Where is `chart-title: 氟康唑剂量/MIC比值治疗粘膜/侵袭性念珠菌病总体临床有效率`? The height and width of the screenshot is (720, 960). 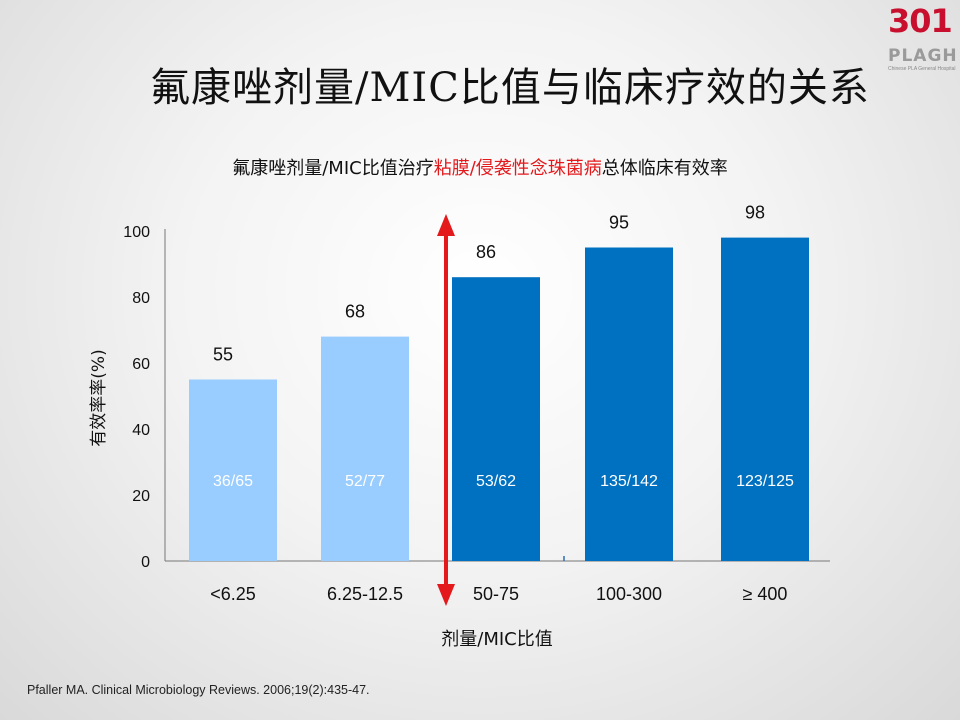
chart-title: 氟康唑剂量/MIC比值治疗粘膜/侵袭性念珠菌病总体临床有效率 is located at coordinates (480, 167).